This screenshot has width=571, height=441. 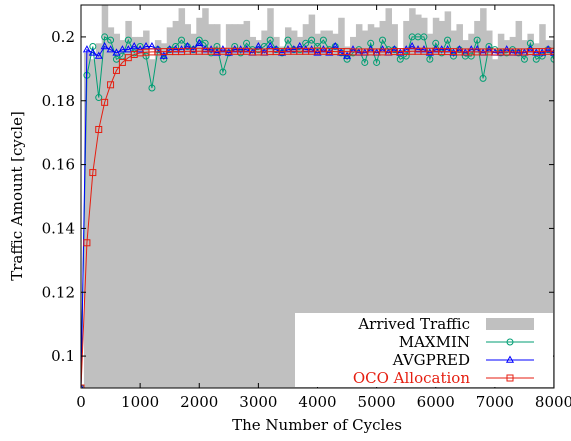 What do you see at coordinates (377, 402) in the screenshot?
I see `x-tick-label: 5000` at bounding box center [377, 402].